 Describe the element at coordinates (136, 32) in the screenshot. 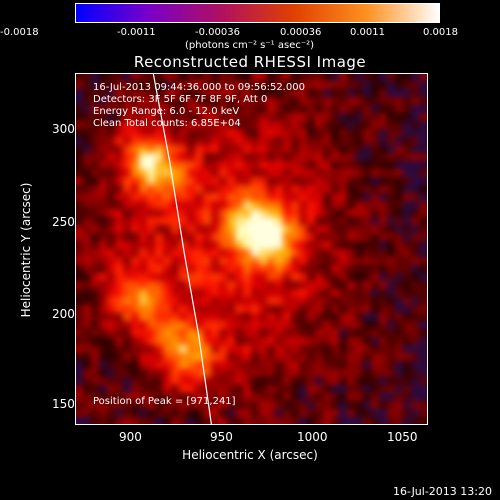

I see `colorbar-tick: -0.0011` at that location.